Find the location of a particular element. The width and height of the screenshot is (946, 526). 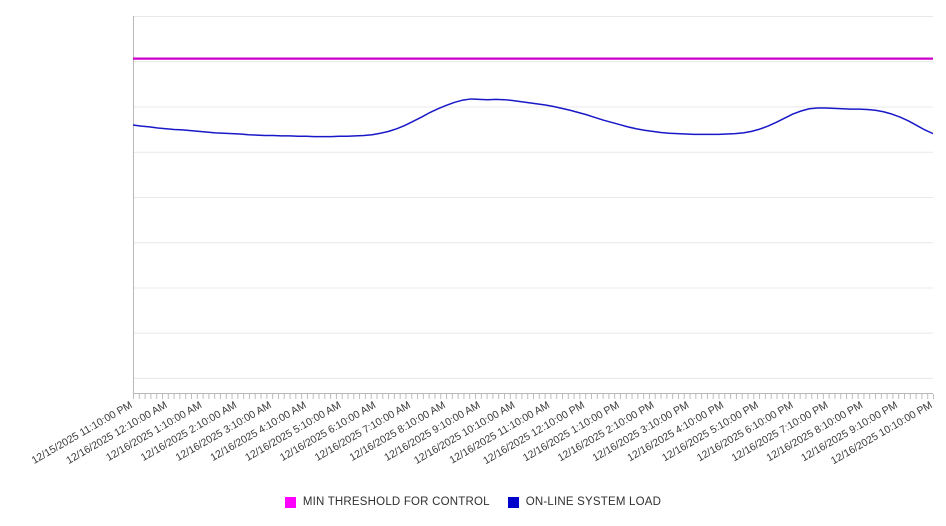

legend-item-min-threshold: MIN THRESHOLD FOR CONTROL is located at coordinates (387, 502).